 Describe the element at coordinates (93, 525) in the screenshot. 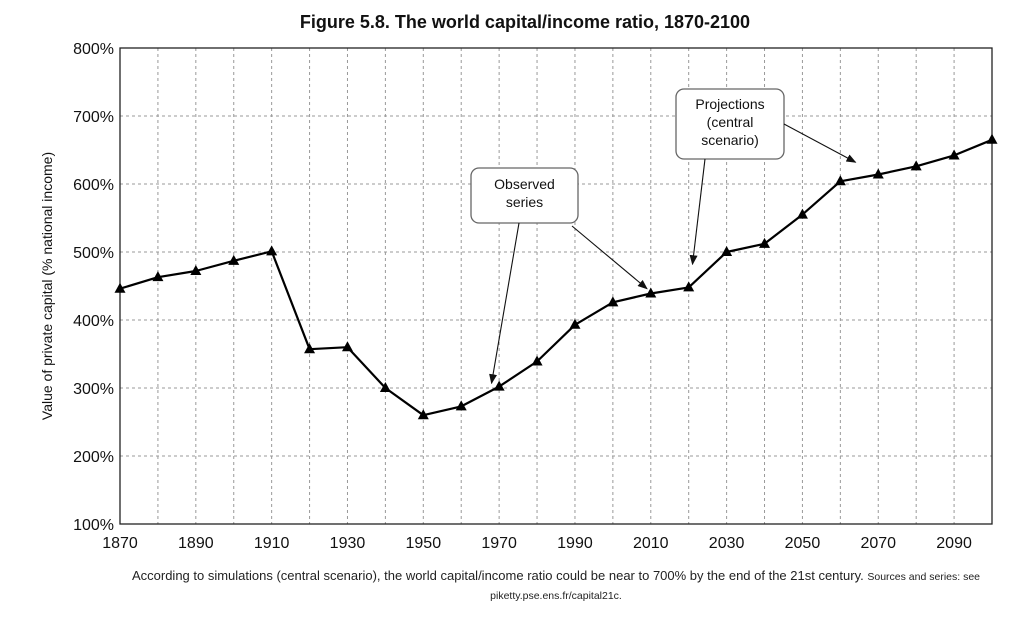

I see `y-tick-label: 100%` at that location.